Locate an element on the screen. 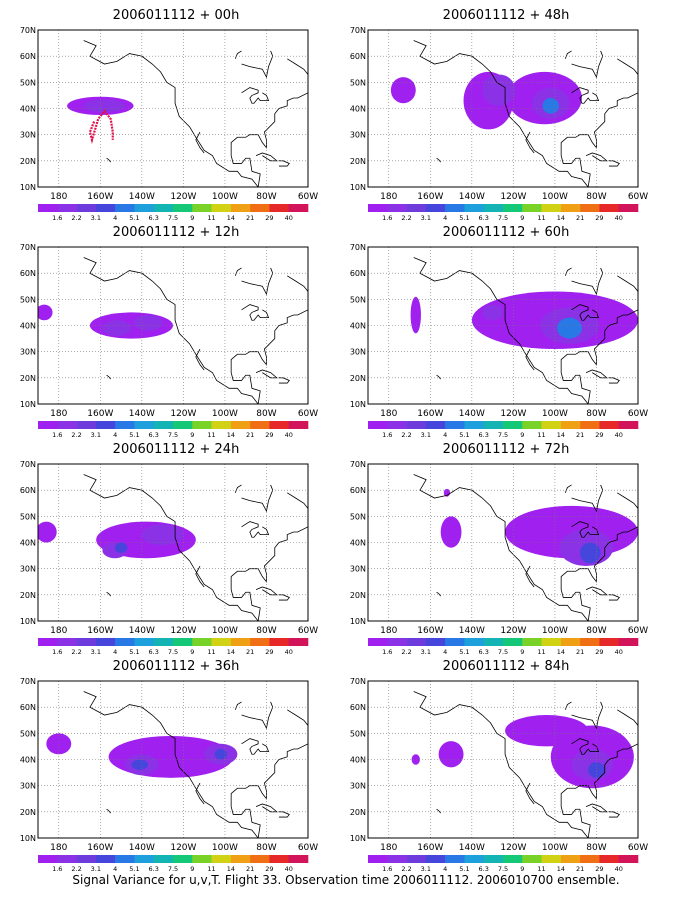 The image size is (692, 900). colorbar-label: 9 is located at coordinates (192, 651).